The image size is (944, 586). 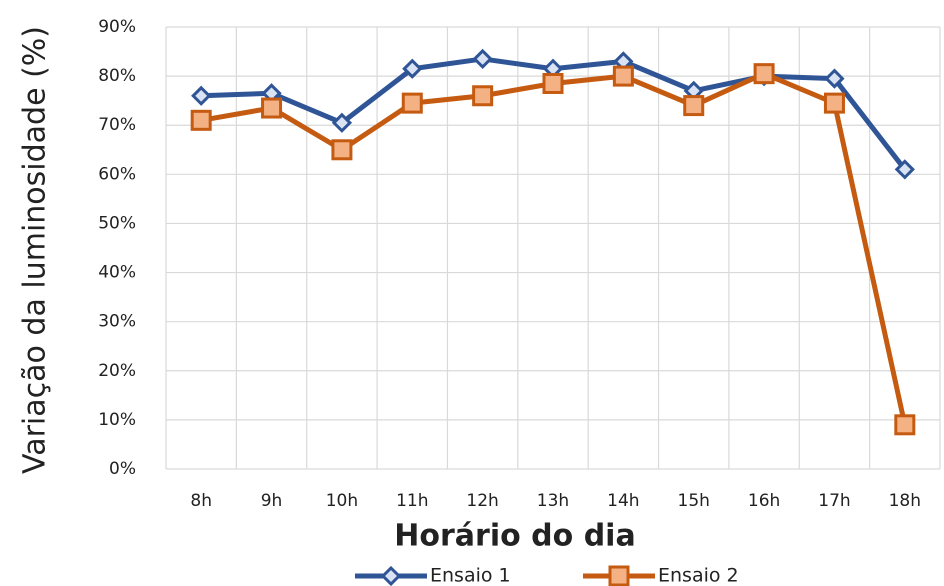 What do you see at coordinates (482, 501) in the screenshot?
I see `x-tick-label: 12h` at bounding box center [482, 501].